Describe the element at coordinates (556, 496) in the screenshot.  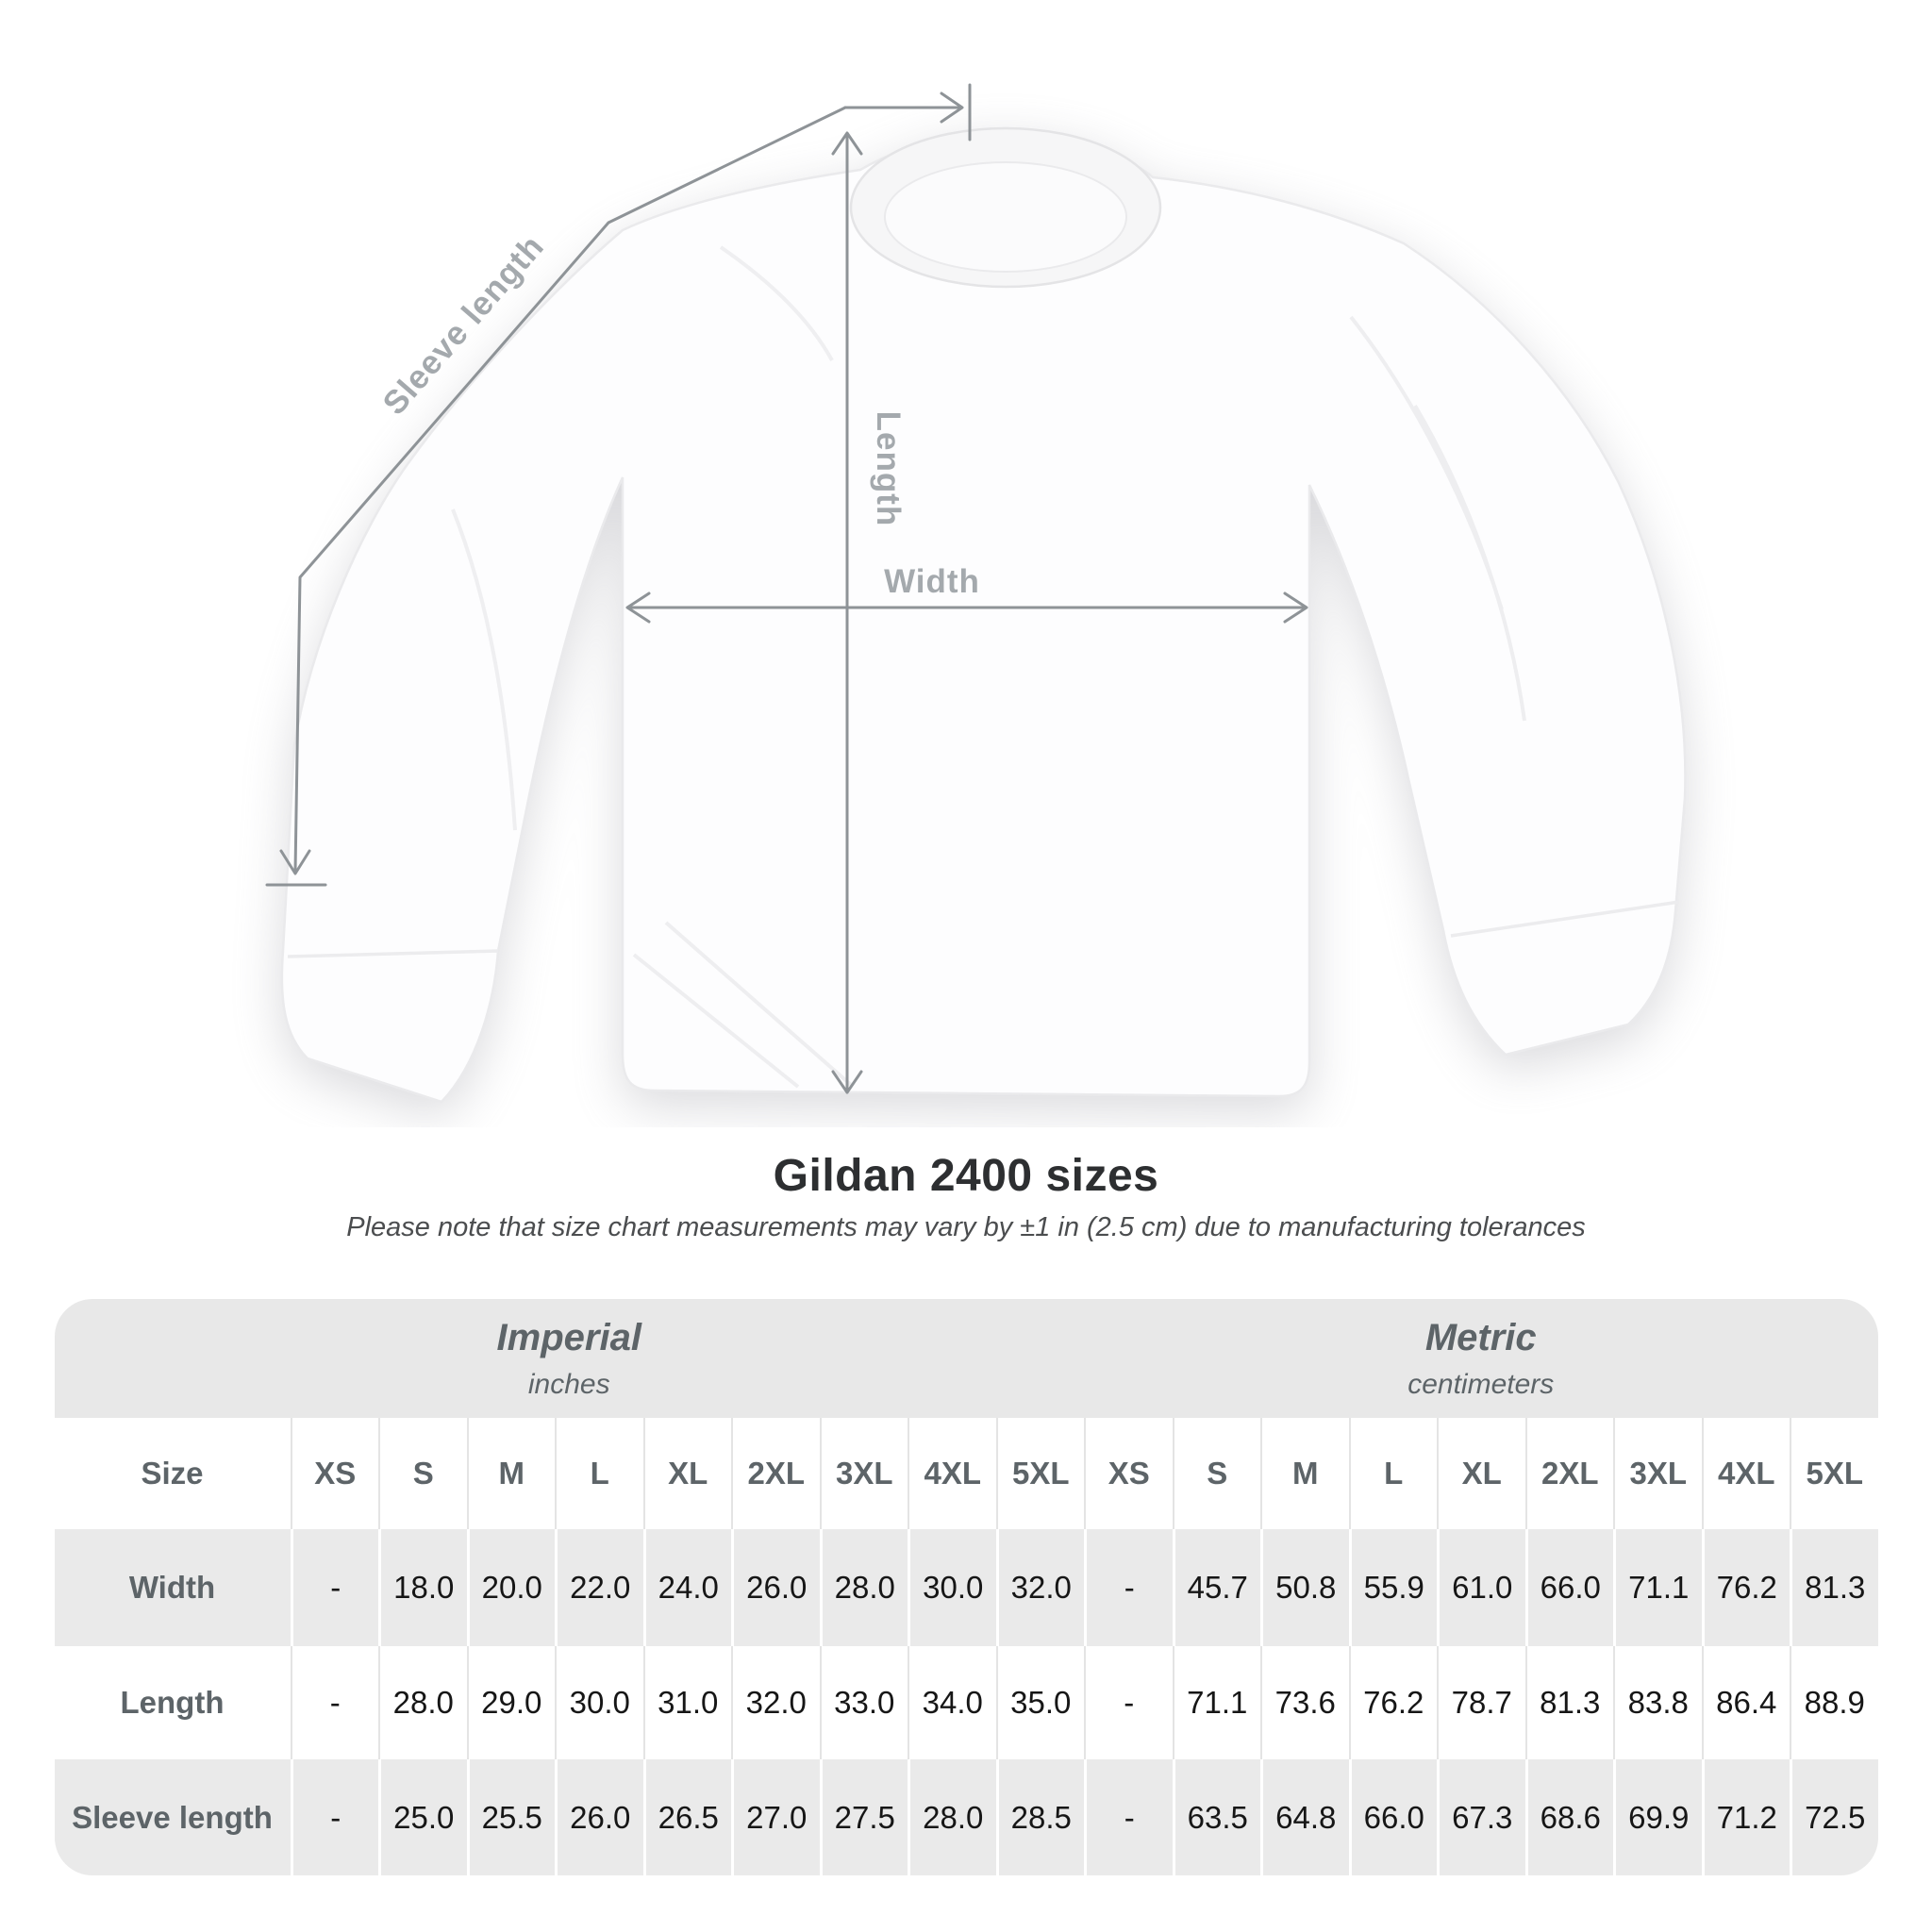
I see `sleeve-length-measure-line` at that location.